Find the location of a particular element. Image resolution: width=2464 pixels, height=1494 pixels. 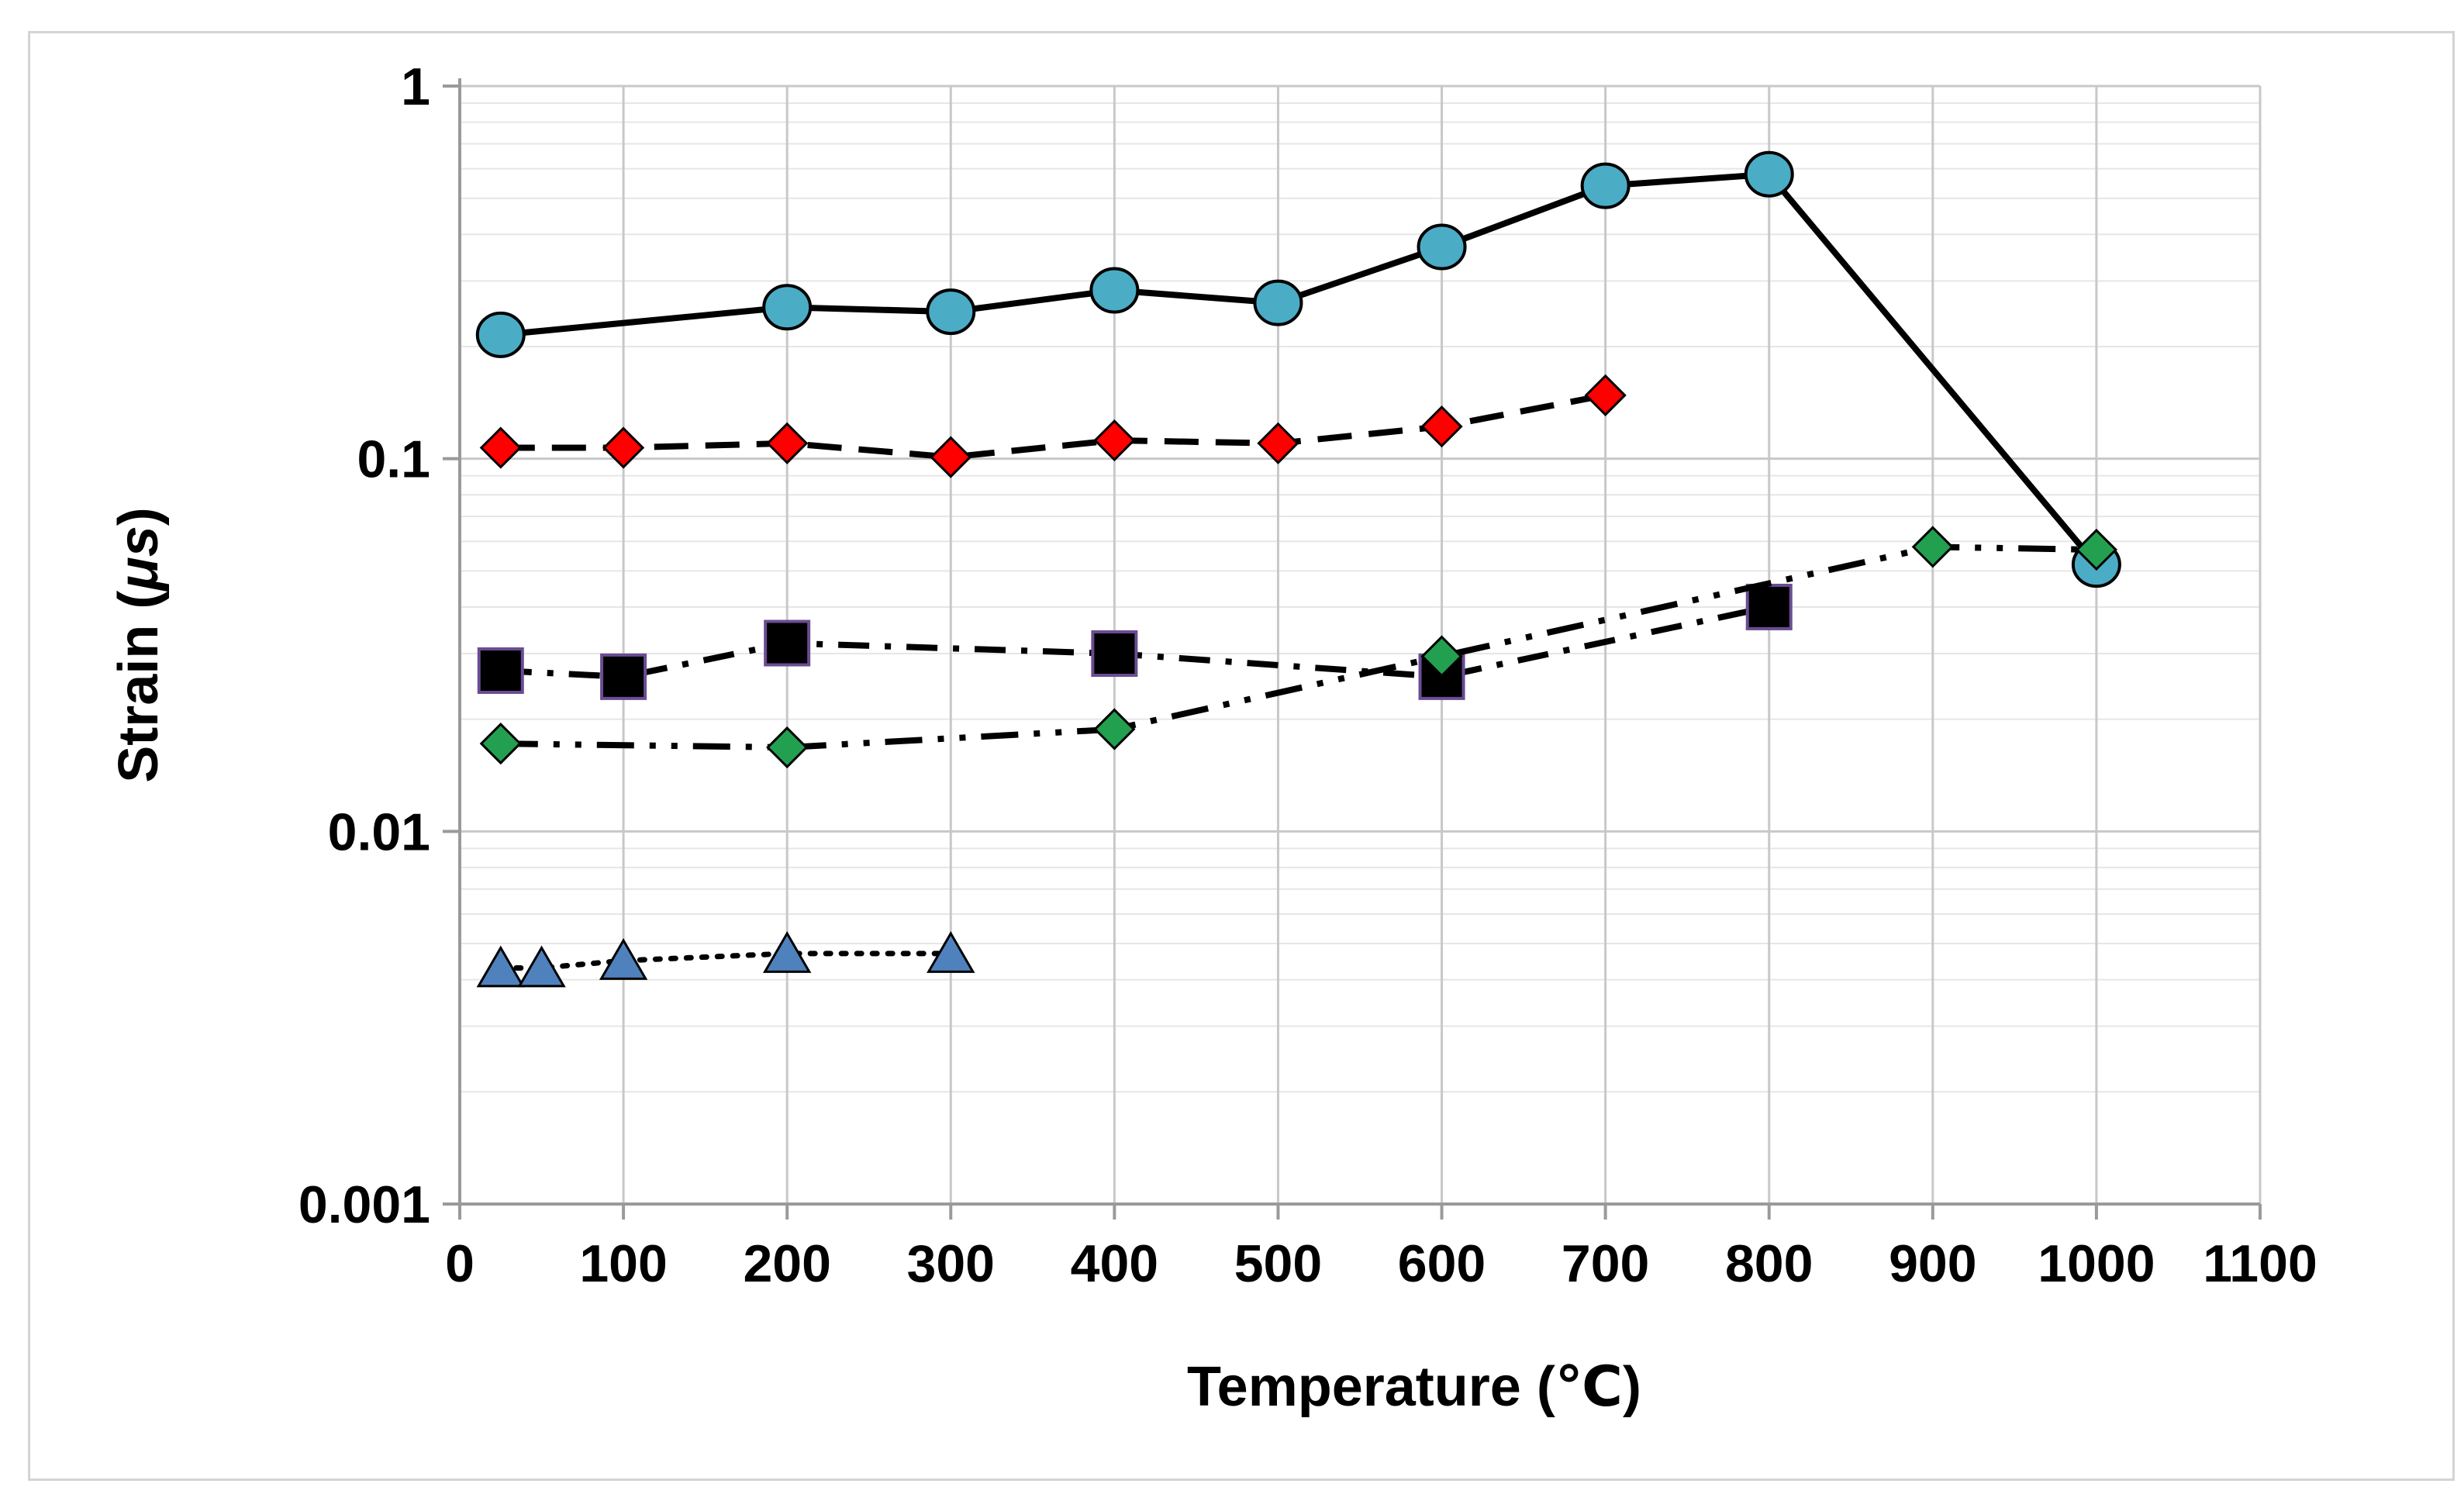

y-axis-title-prefix: Strain ( is located at coordinates (139, 687).